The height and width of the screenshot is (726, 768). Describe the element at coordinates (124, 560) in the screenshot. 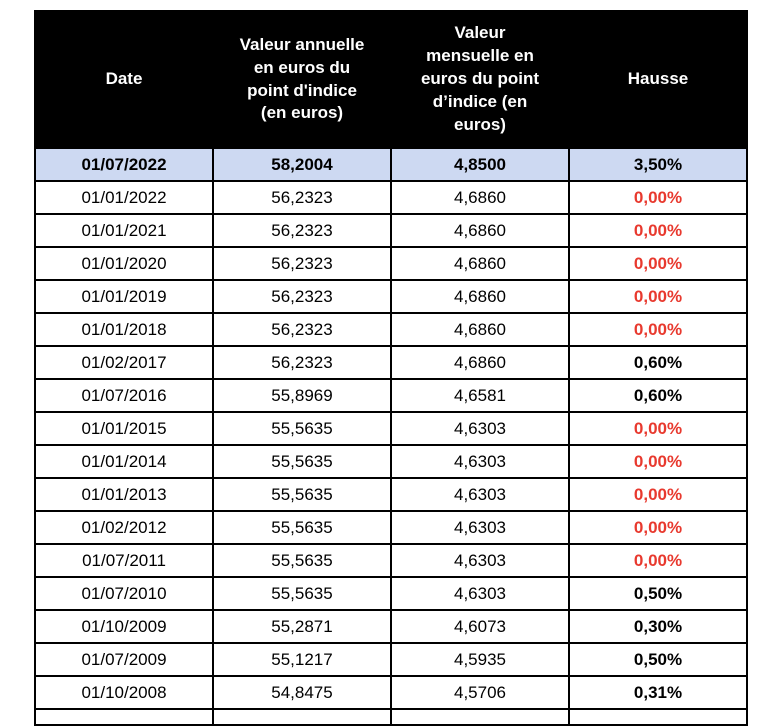

I see `cell-date: 01/07/2011` at that location.